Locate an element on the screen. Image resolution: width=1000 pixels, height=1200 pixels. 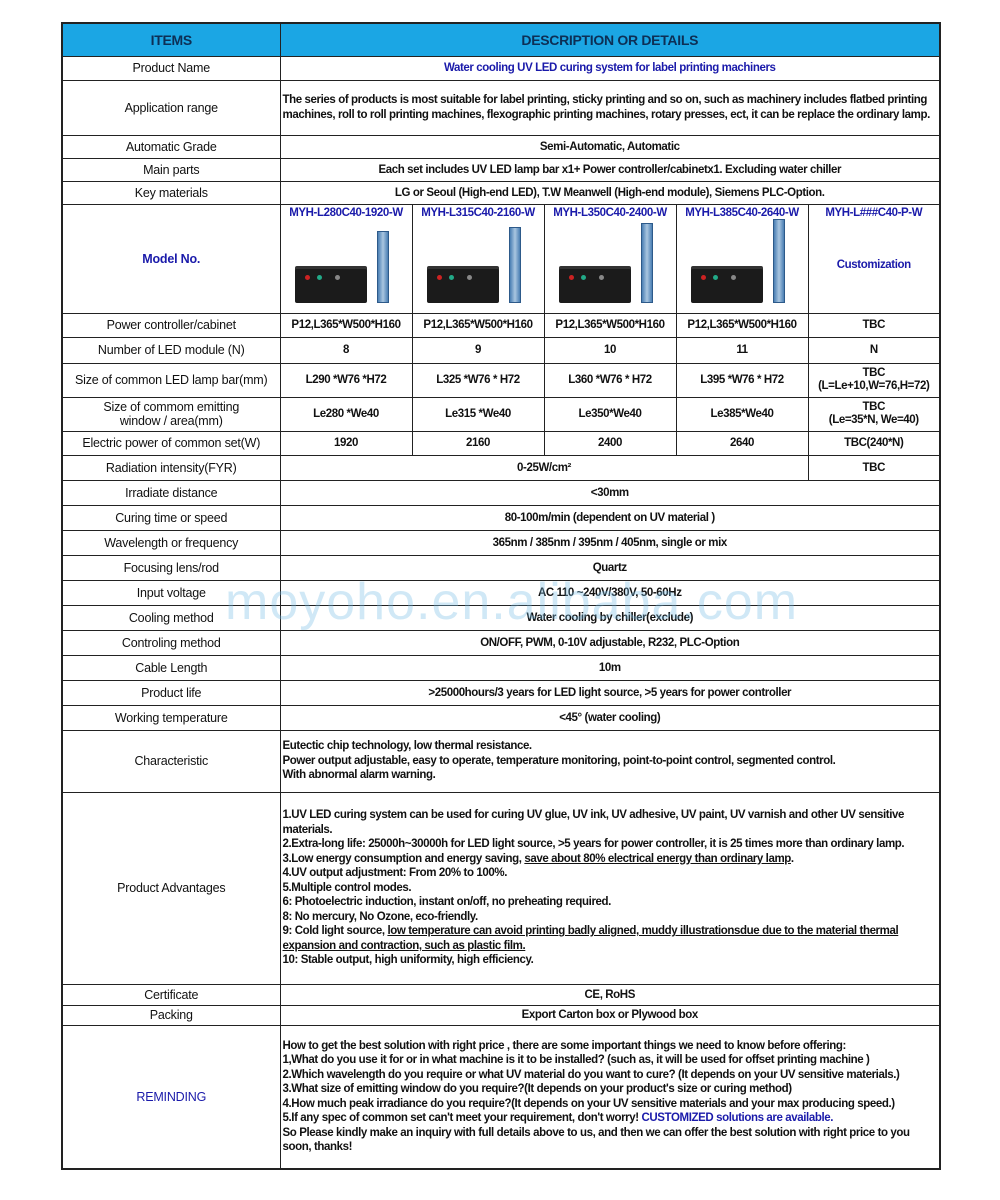
items-header: ITEMS is located at coordinates (171, 39).